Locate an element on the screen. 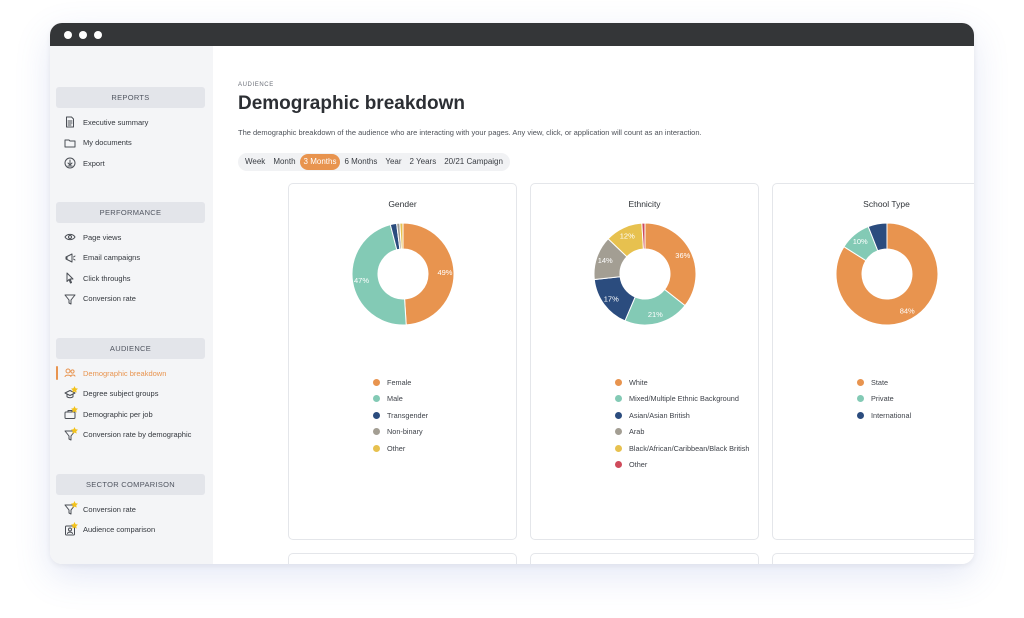 The height and width of the screenshot is (618, 1024). tab-month: Month is located at coordinates (284, 161).